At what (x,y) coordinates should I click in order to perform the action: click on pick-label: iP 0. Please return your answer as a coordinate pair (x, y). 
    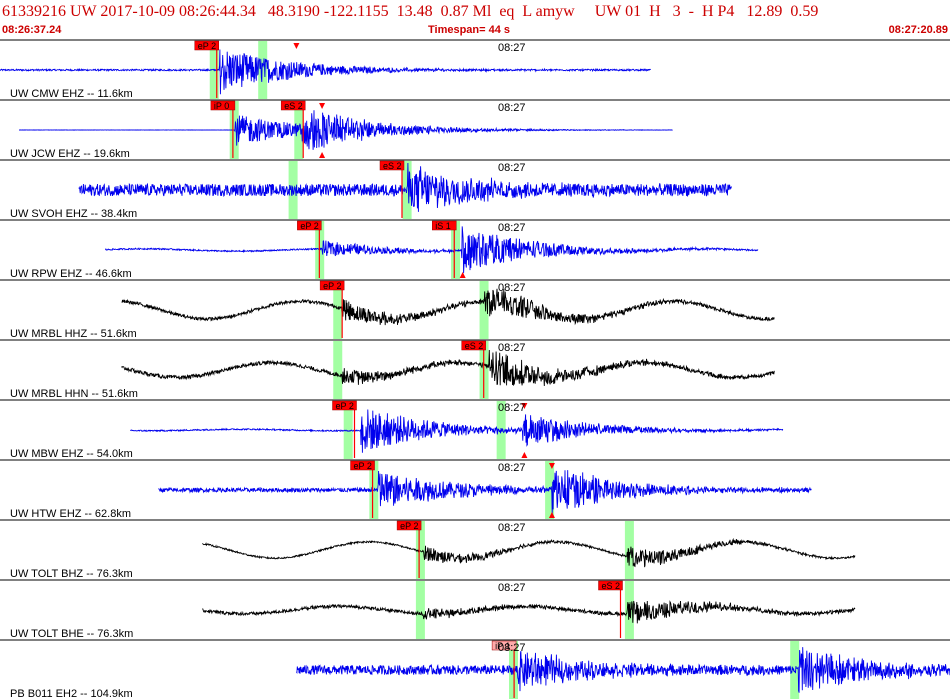
    Looking at the image, I should click on (221, 106).